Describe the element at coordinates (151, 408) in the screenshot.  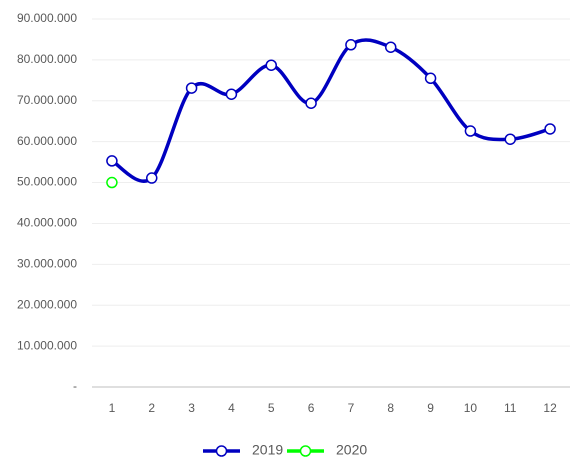
I see `x-tick-label: 2` at that location.